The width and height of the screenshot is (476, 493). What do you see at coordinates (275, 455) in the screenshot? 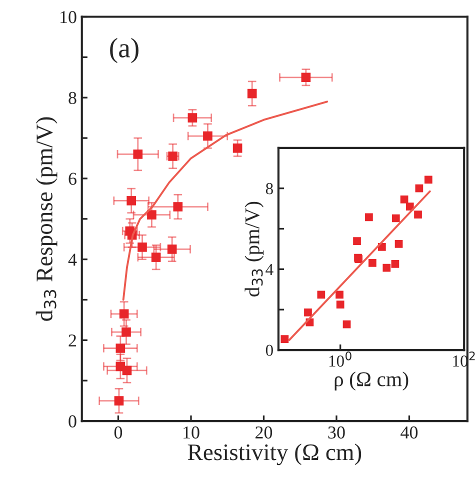
I see `x-axis-title: Resistivity (Ω cm)` at bounding box center [275, 455].